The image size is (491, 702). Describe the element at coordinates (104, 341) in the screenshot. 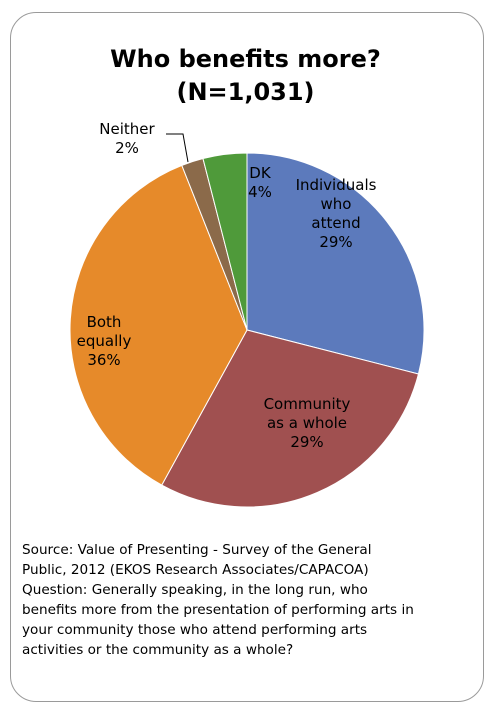

I see `slice-label: Both equally 36%` at that location.